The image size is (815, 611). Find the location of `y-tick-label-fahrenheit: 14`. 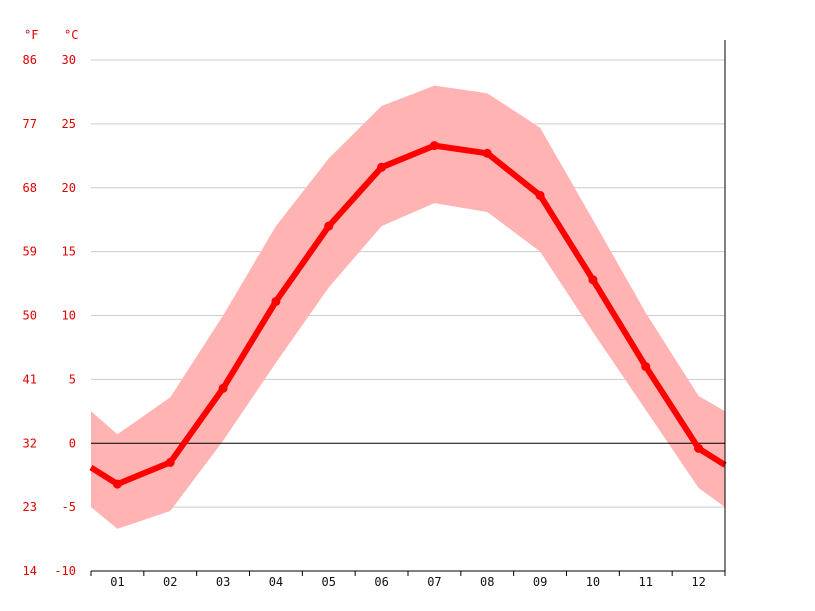

y-tick-label-fahrenheit: 14 is located at coordinates (30, 571).